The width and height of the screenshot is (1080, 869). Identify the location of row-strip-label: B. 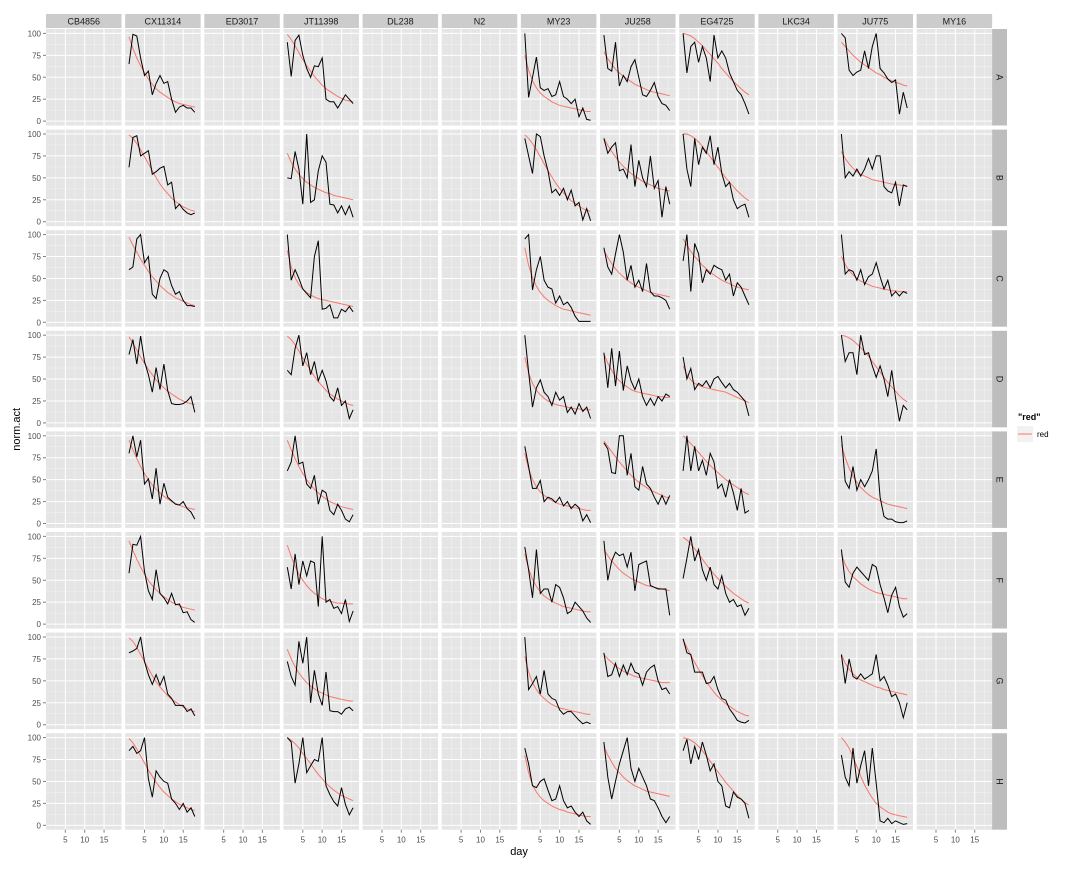
(1000, 178).